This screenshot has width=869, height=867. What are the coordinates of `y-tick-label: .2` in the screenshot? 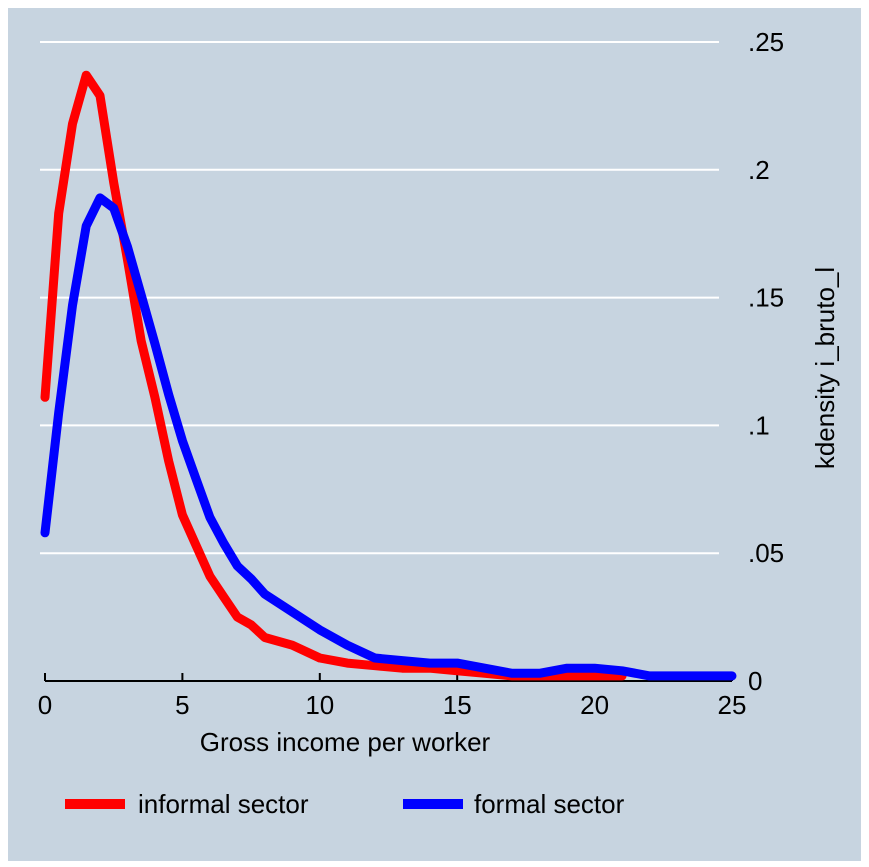 It's located at (759, 170).